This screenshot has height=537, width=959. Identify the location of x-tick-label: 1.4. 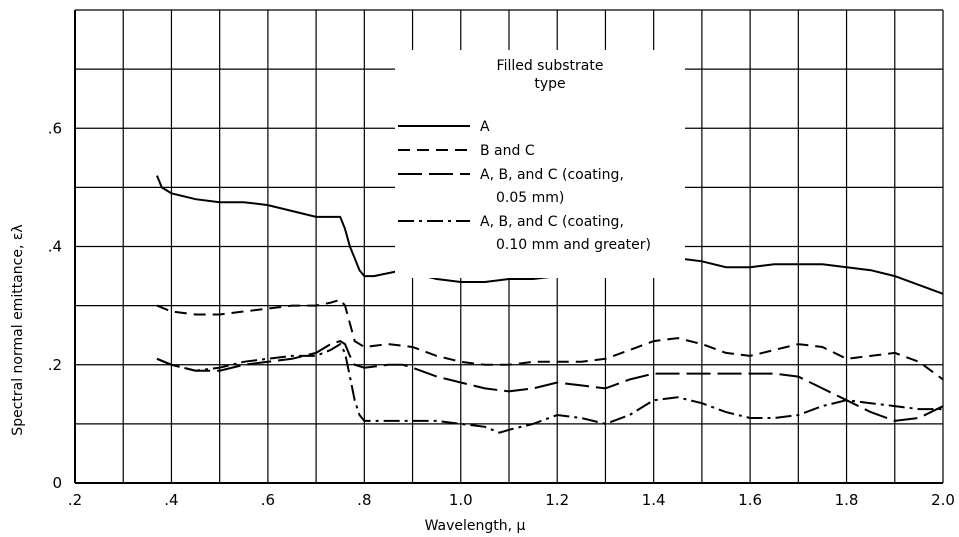
(654, 500).